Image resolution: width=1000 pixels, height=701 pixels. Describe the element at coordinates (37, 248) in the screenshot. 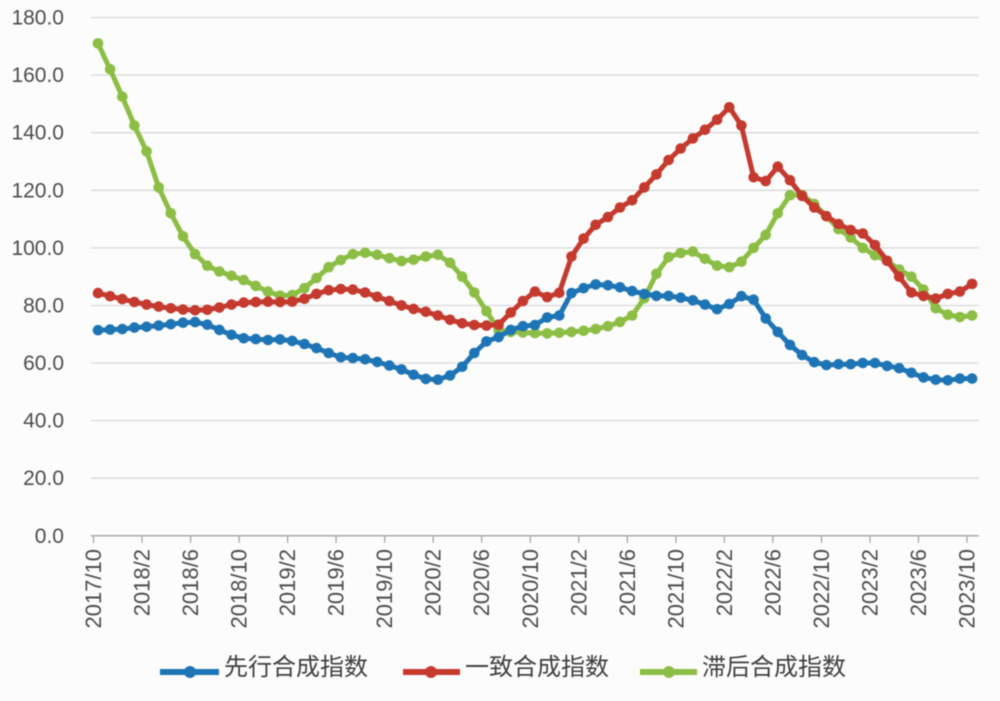

I see `svg-text: 100.0` at that location.